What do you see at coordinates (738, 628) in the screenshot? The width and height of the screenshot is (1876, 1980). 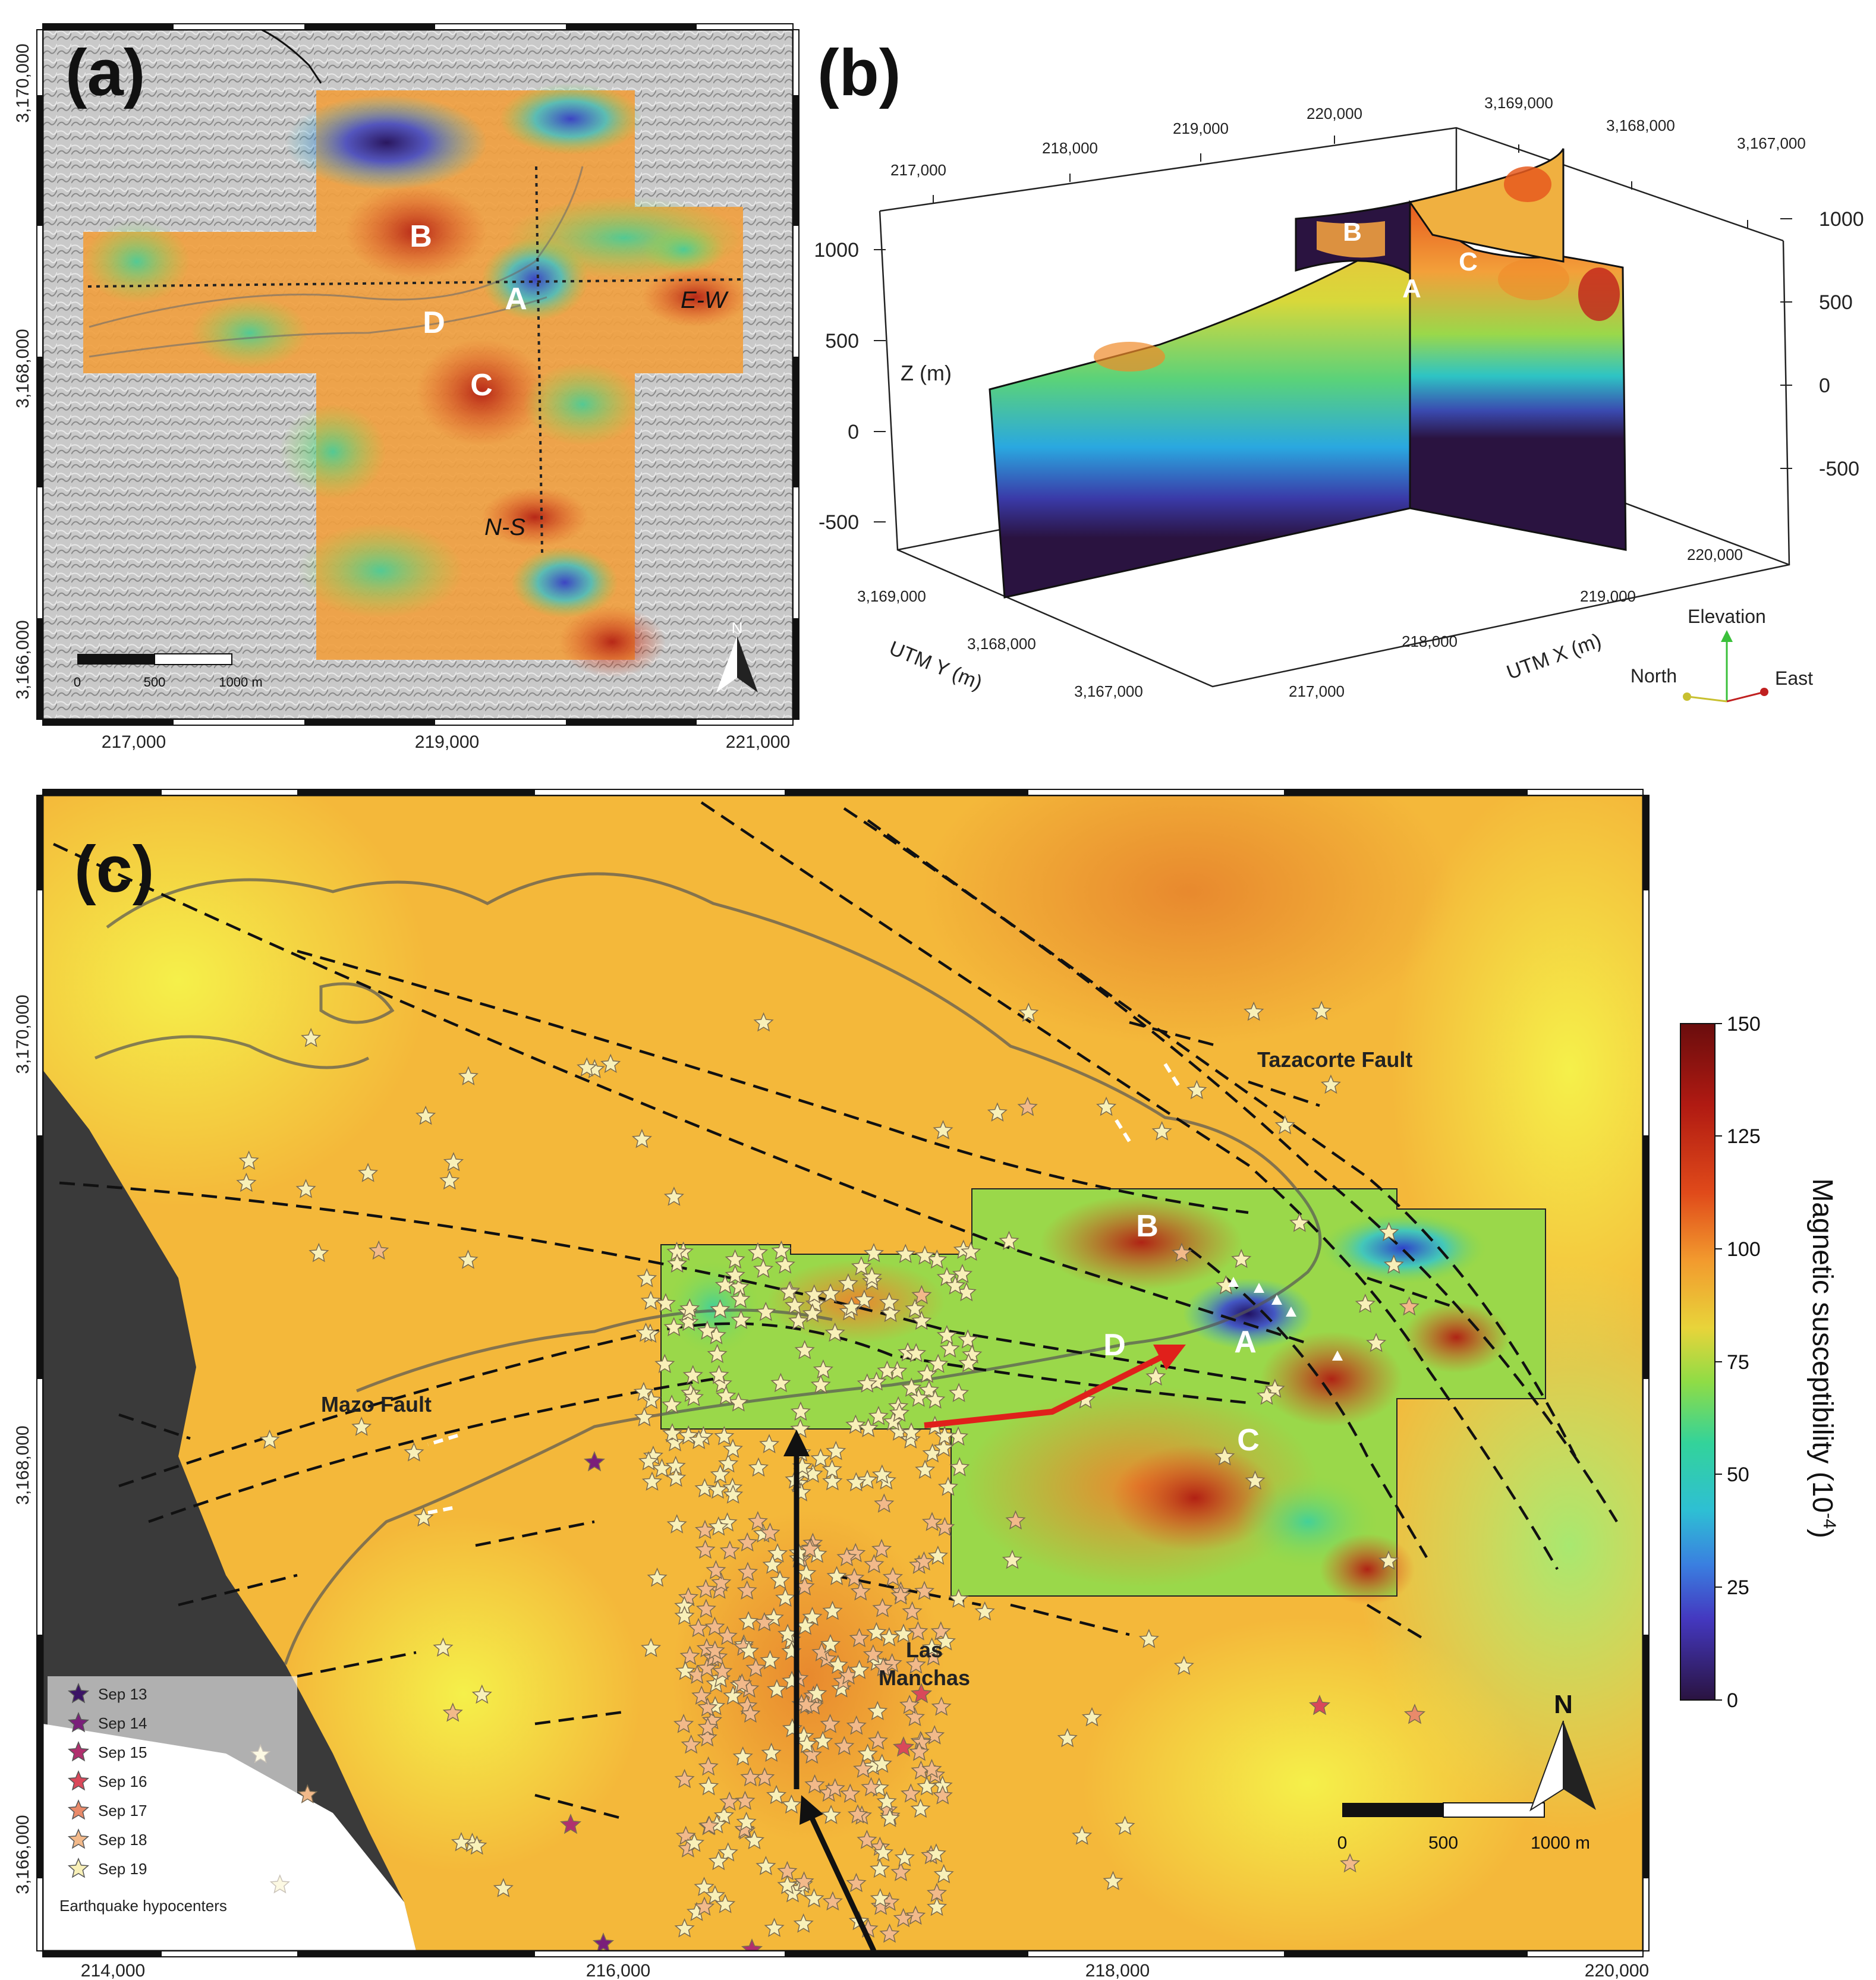 I see `panel-a-north-label: N` at bounding box center [738, 628].